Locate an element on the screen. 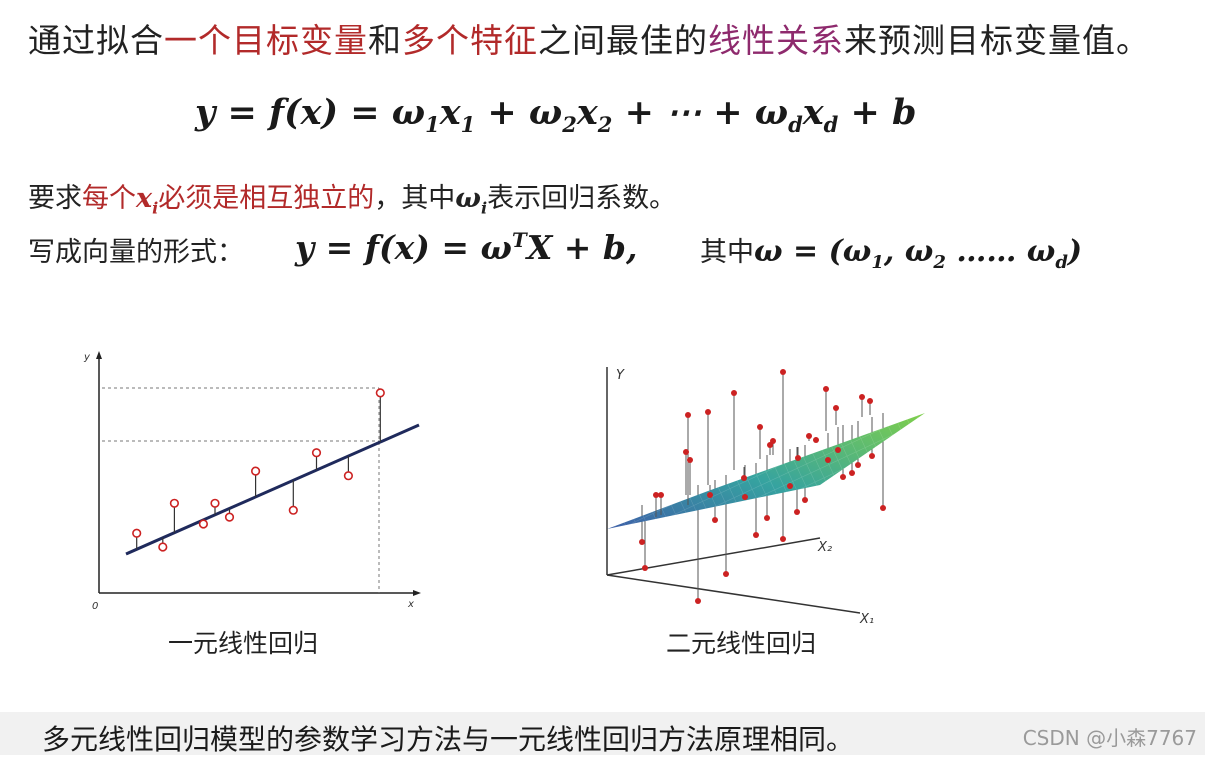 The width and height of the screenshot is (1205, 758). req-part: 表示回归系数。 is located at coordinates (582, 198).